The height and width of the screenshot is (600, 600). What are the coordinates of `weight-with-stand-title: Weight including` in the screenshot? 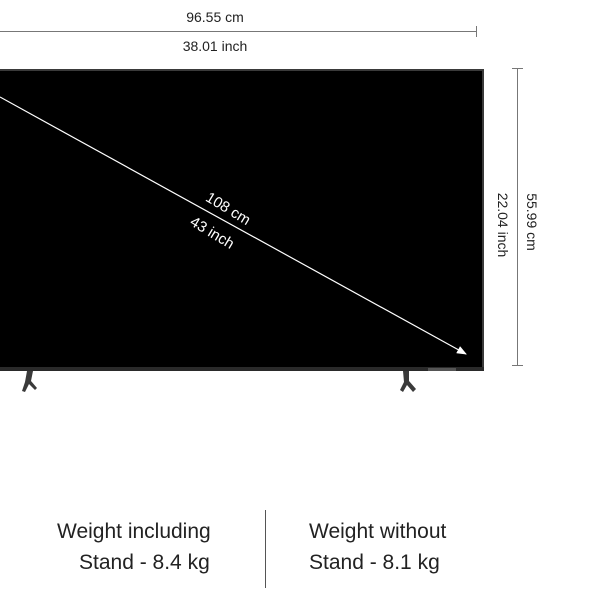 It's located at (134, 531).